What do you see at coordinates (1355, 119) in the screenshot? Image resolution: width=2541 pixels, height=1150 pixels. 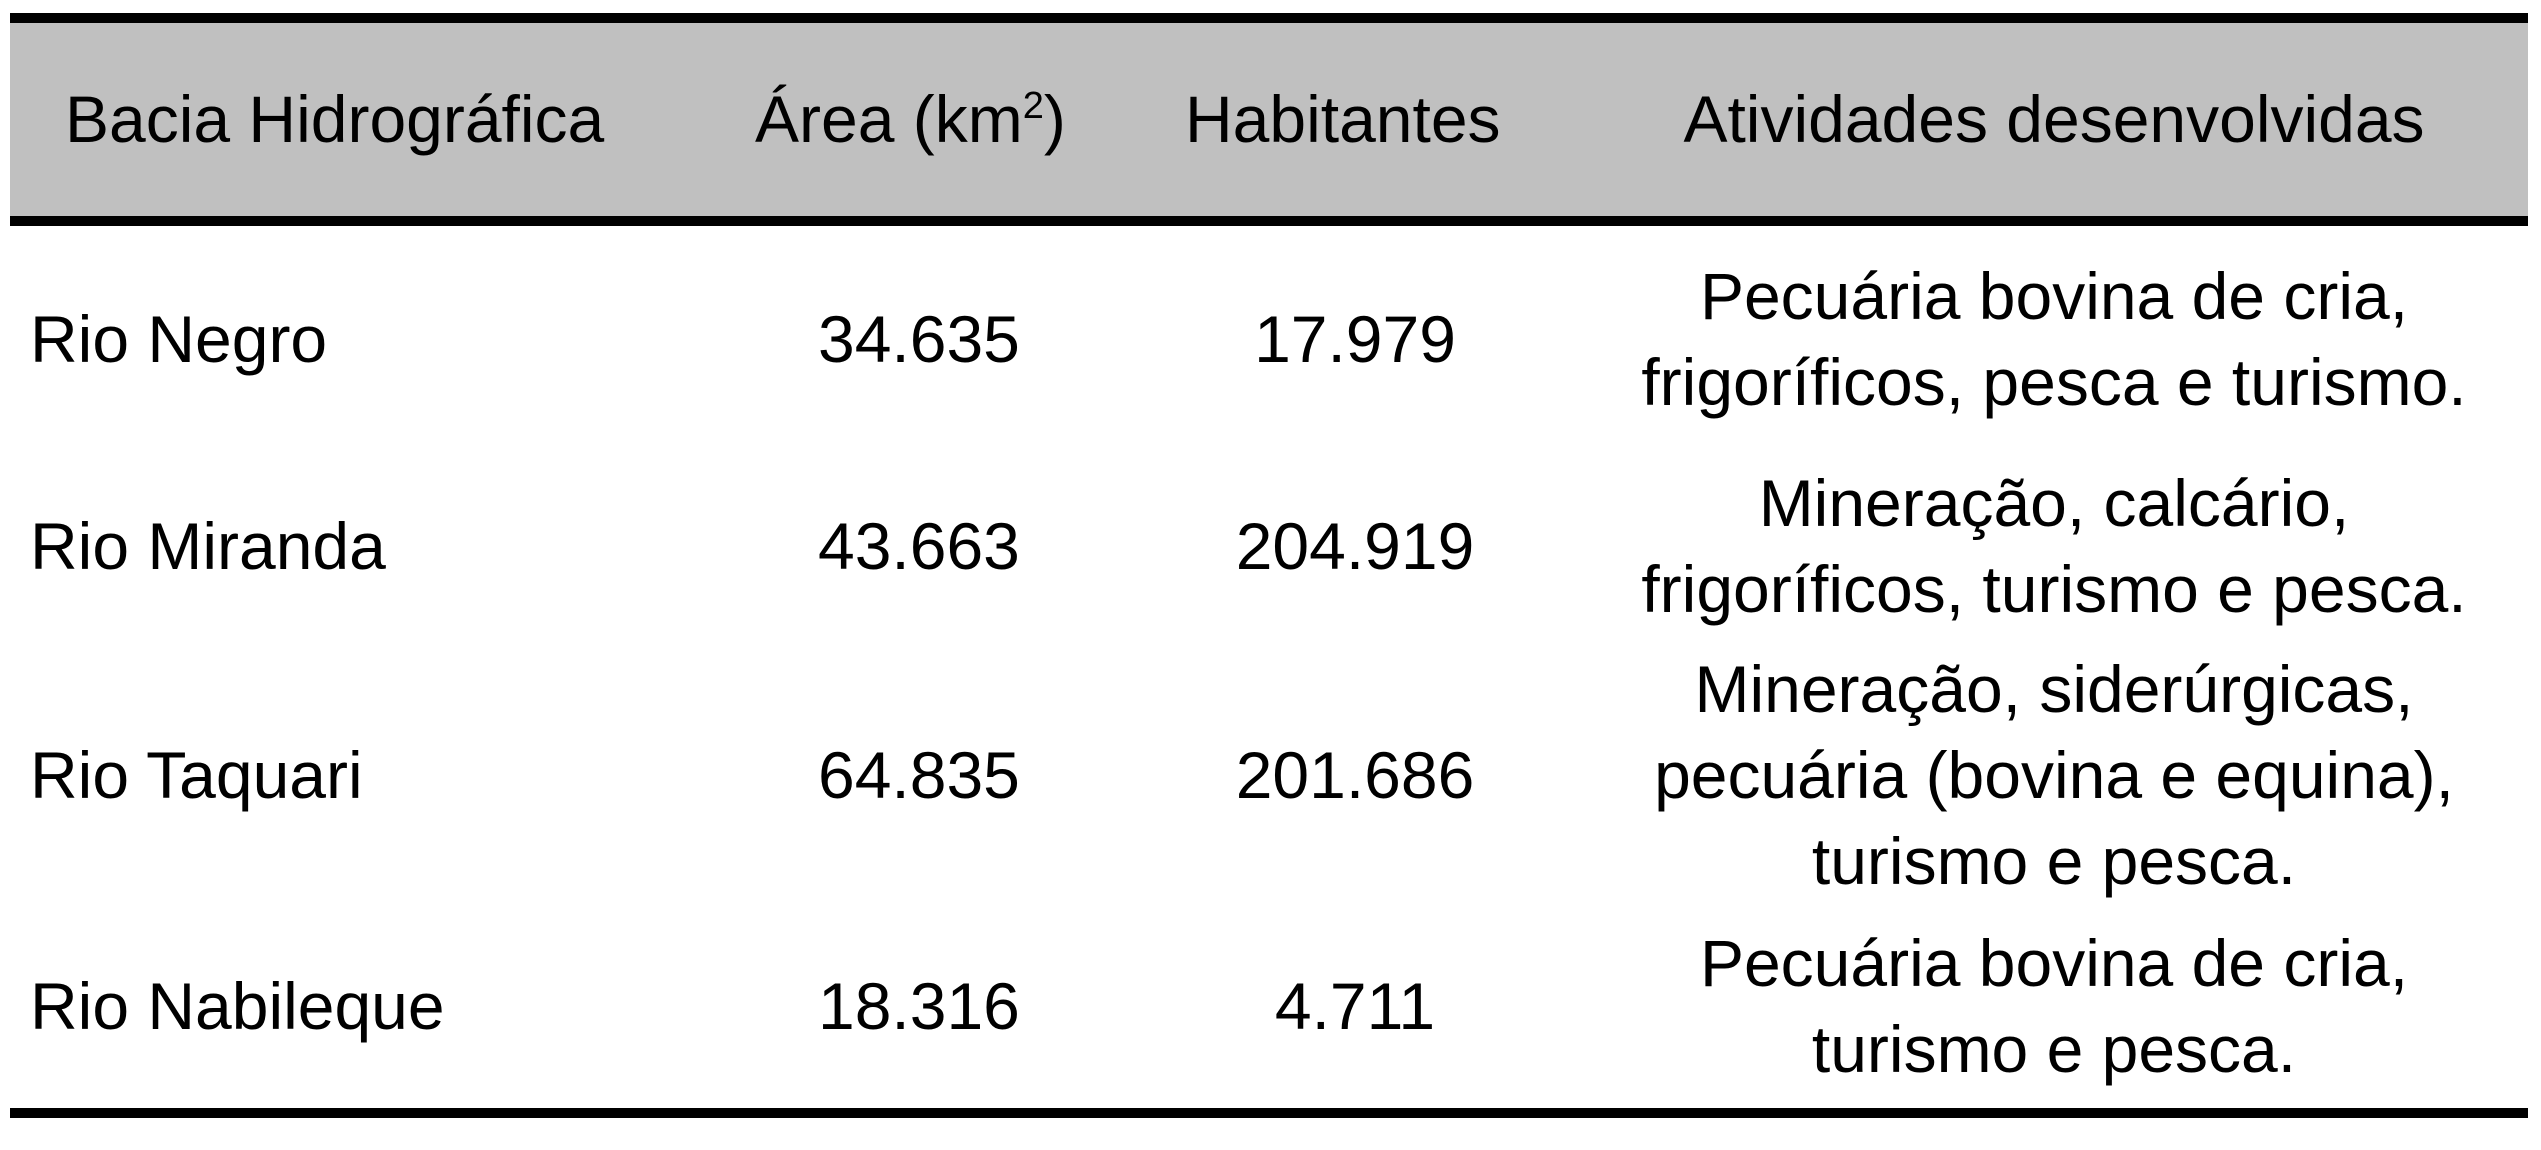 I see `header-inhabitants: Habitantes` at bounding box center [1355, 119].